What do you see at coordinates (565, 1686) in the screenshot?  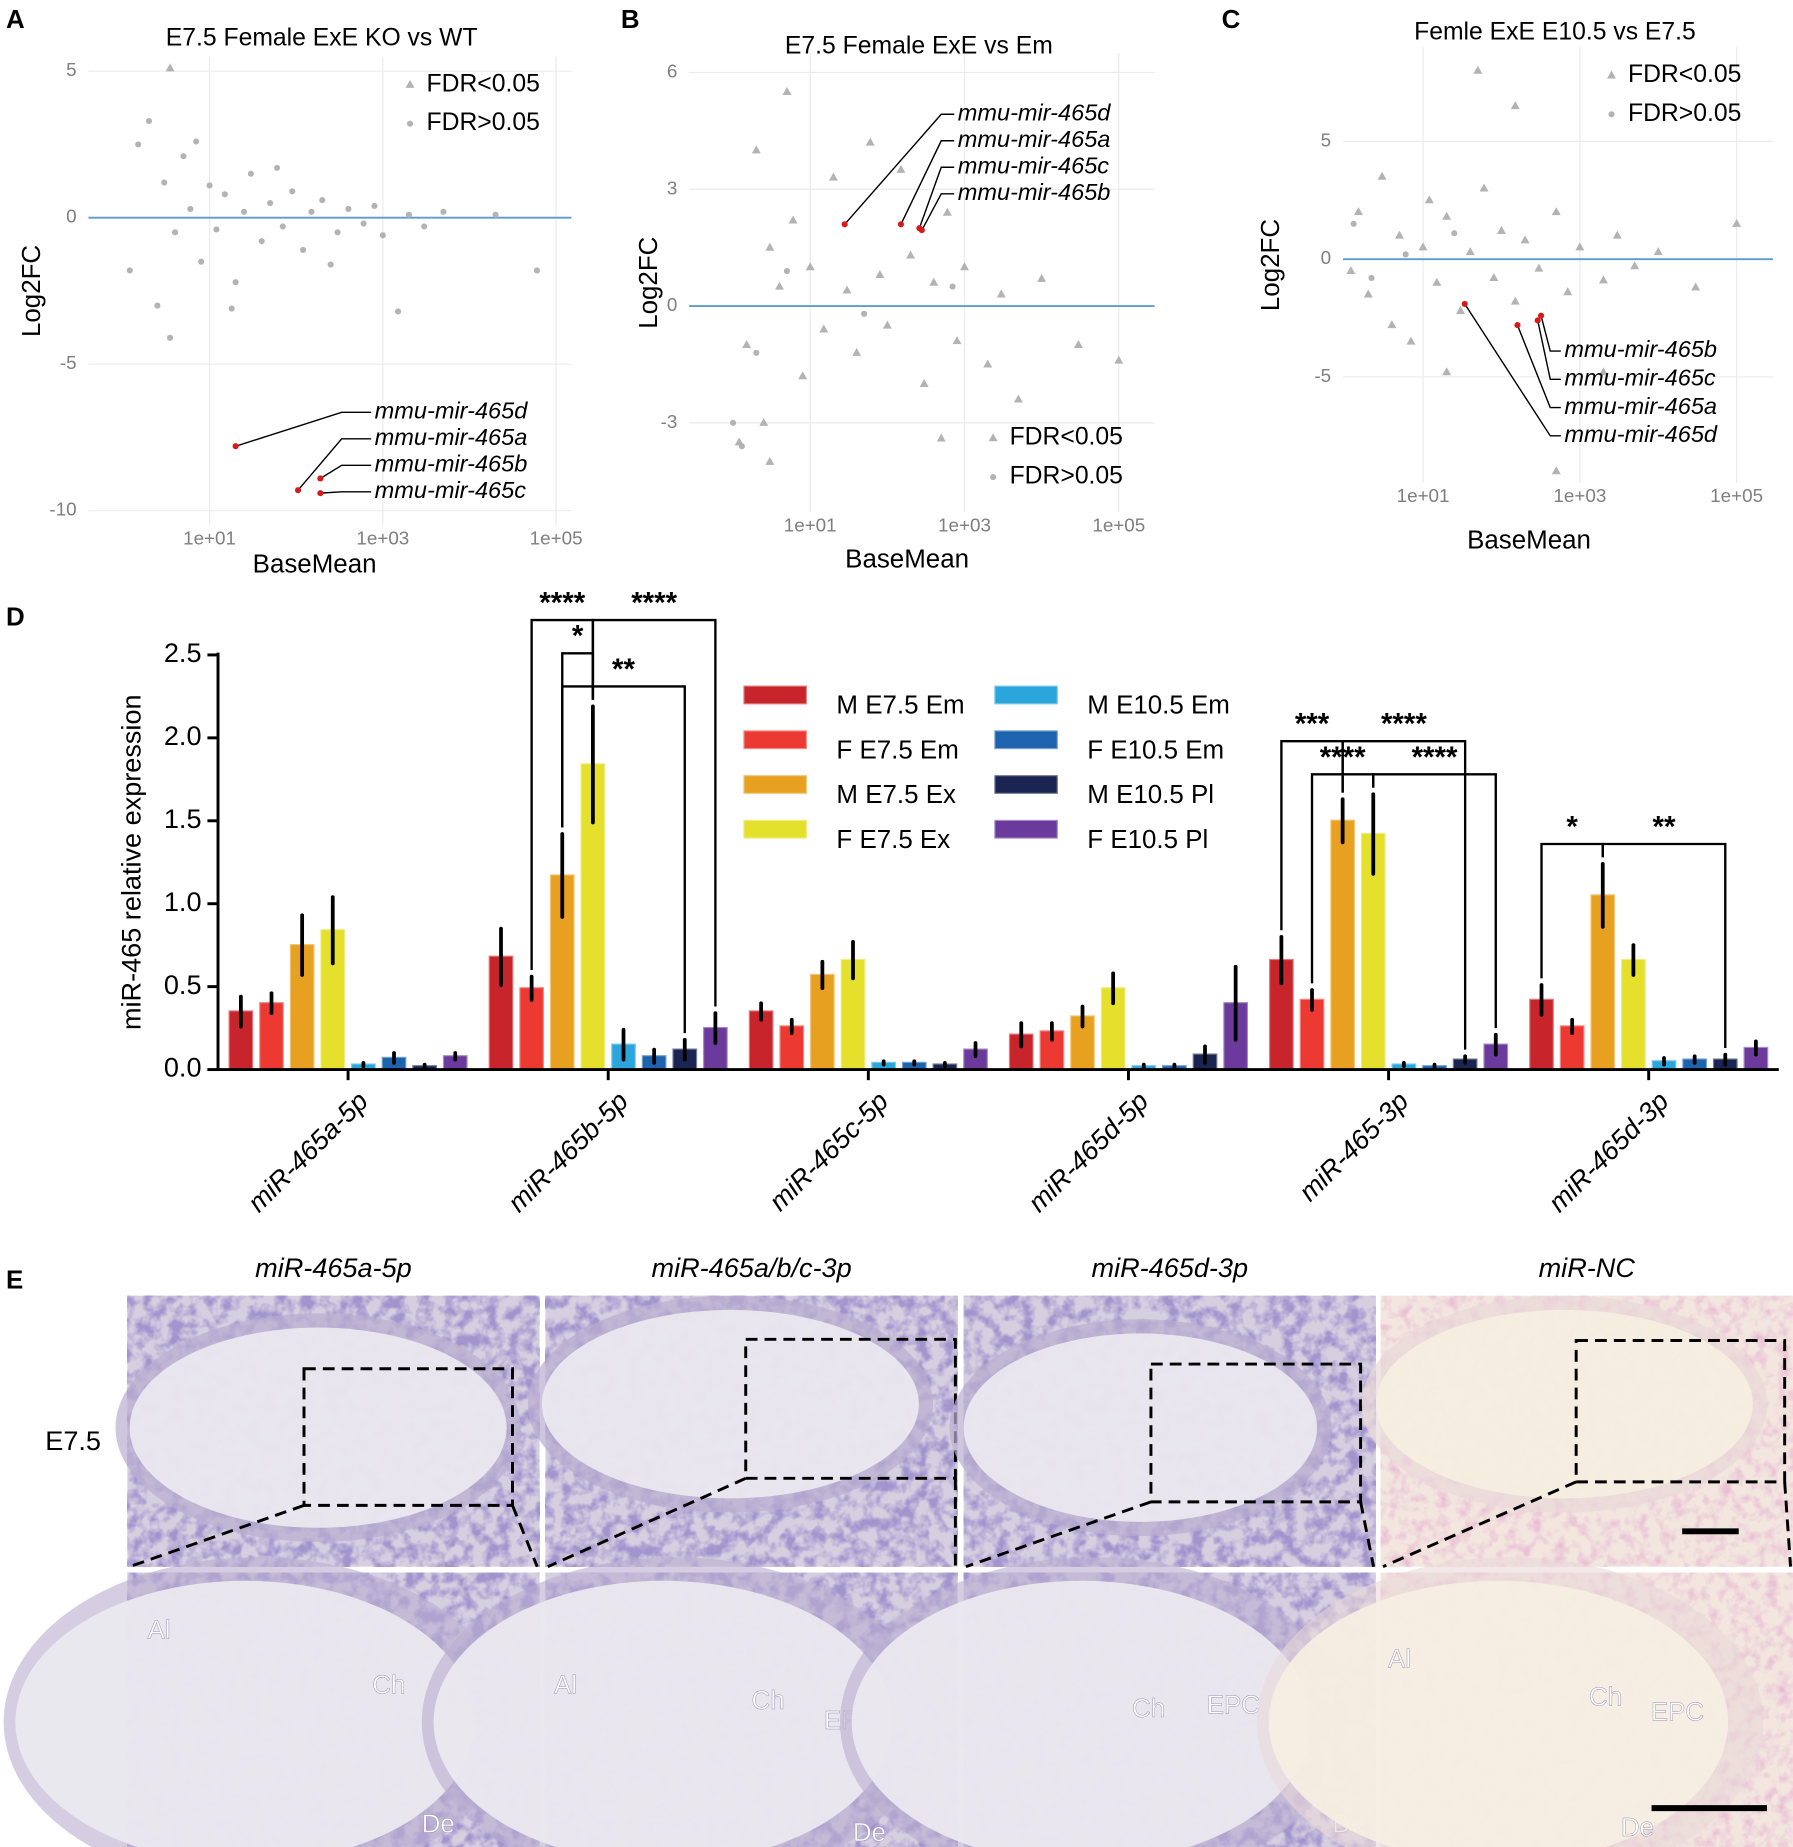 I see `region-label: Al` at bounding box center [565, 1686].